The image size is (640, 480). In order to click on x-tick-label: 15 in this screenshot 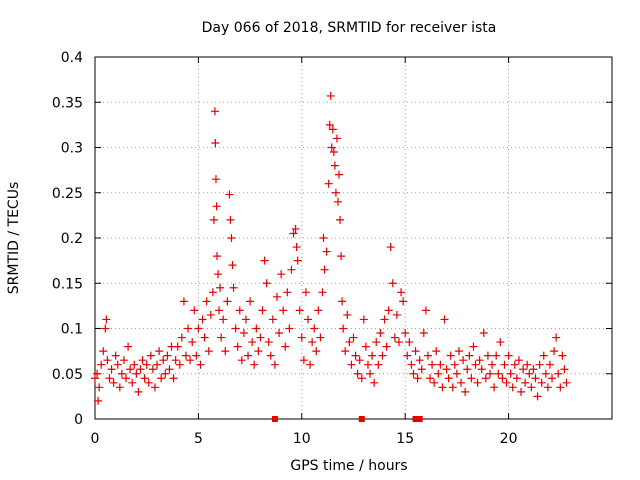, I will do `click(405, 439)`.